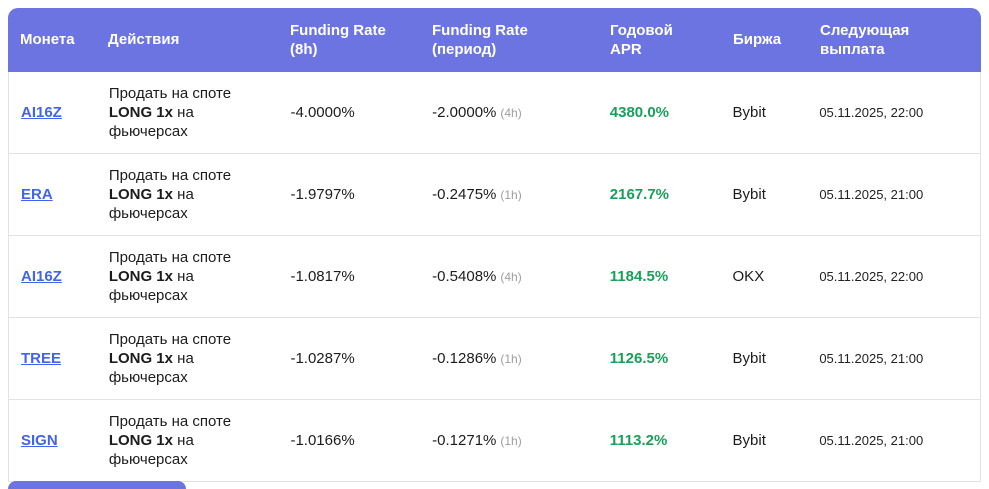 The width and height of the screenshot is (989, 489). Describe the element at coordinates (37, 194) in the screenshot. I see `coin-link: ERA` at that location.